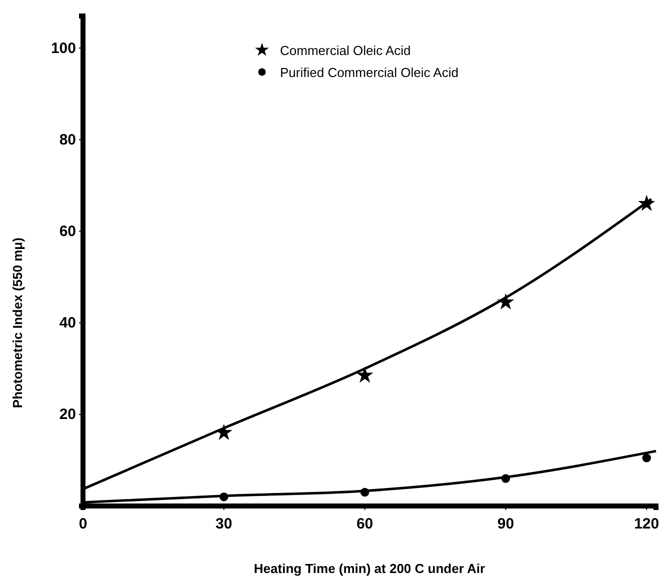  I want to click on y-tick-label: 80, so click(67, 139).